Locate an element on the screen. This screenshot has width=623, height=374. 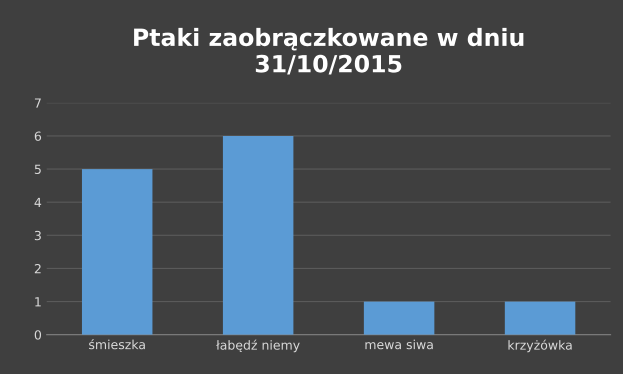
x-tick-label: krzyżówka is located at coordinates (540, 346).